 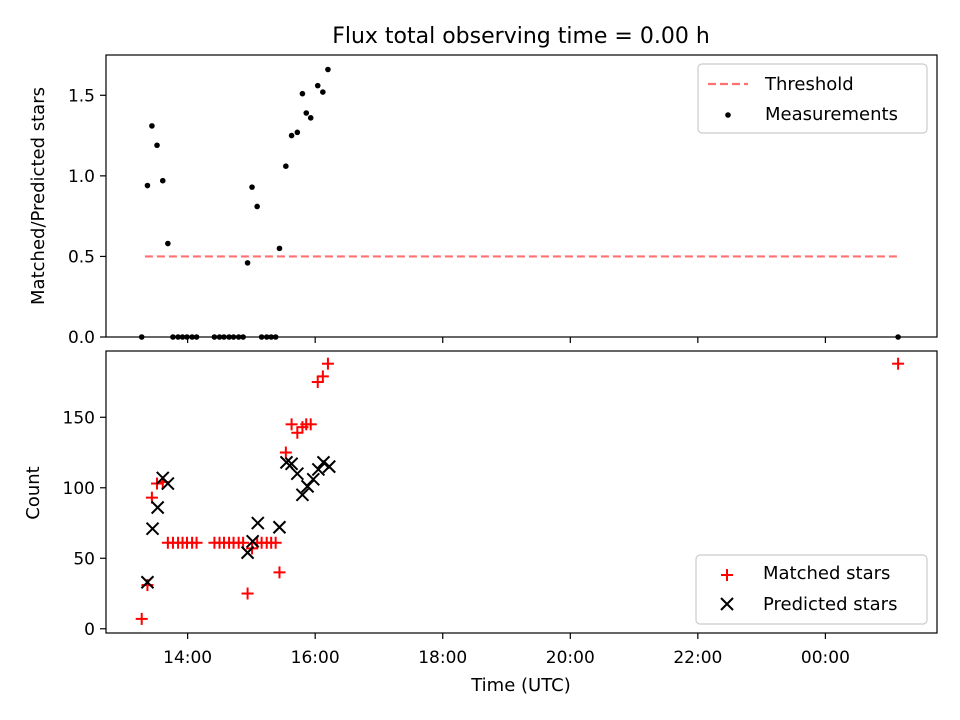 I want to click on count-x-ticks: 14:00 16:00 18:00 20:00 22:00 00:00, so click(x=506, y=650).